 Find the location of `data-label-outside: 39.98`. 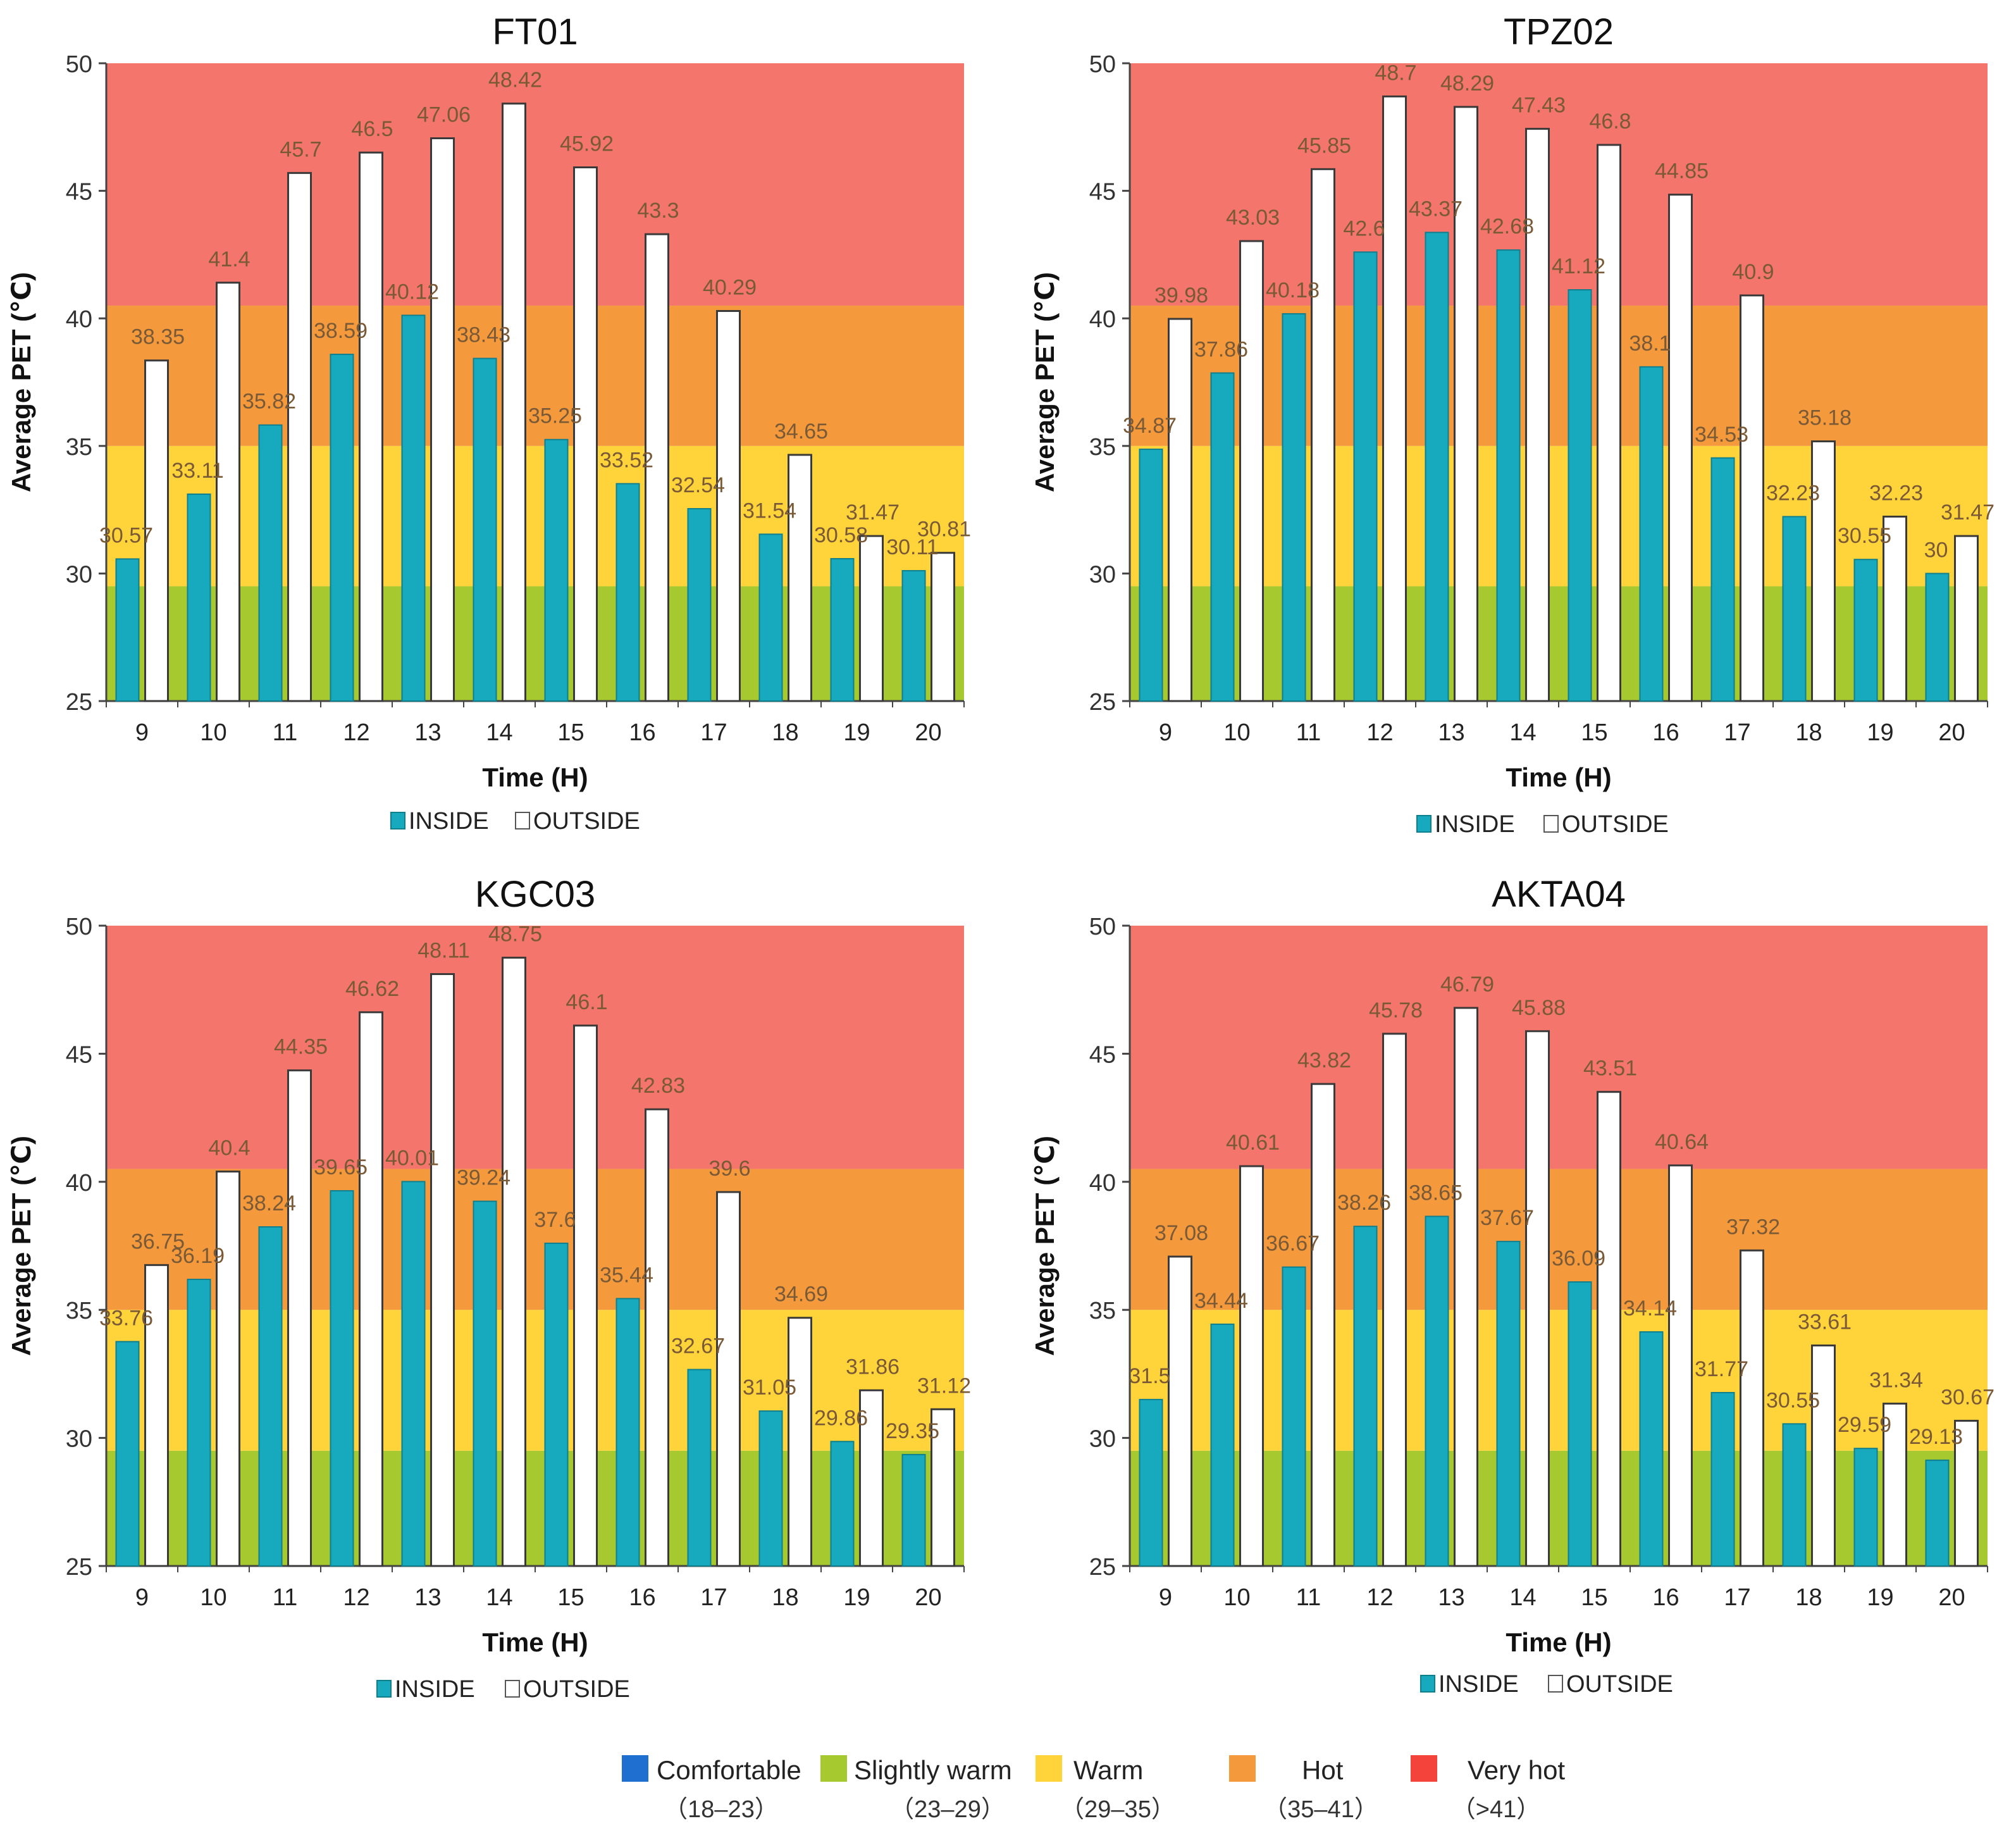

data-label-outside: 39.98 is located at coordinates (1181, 295).